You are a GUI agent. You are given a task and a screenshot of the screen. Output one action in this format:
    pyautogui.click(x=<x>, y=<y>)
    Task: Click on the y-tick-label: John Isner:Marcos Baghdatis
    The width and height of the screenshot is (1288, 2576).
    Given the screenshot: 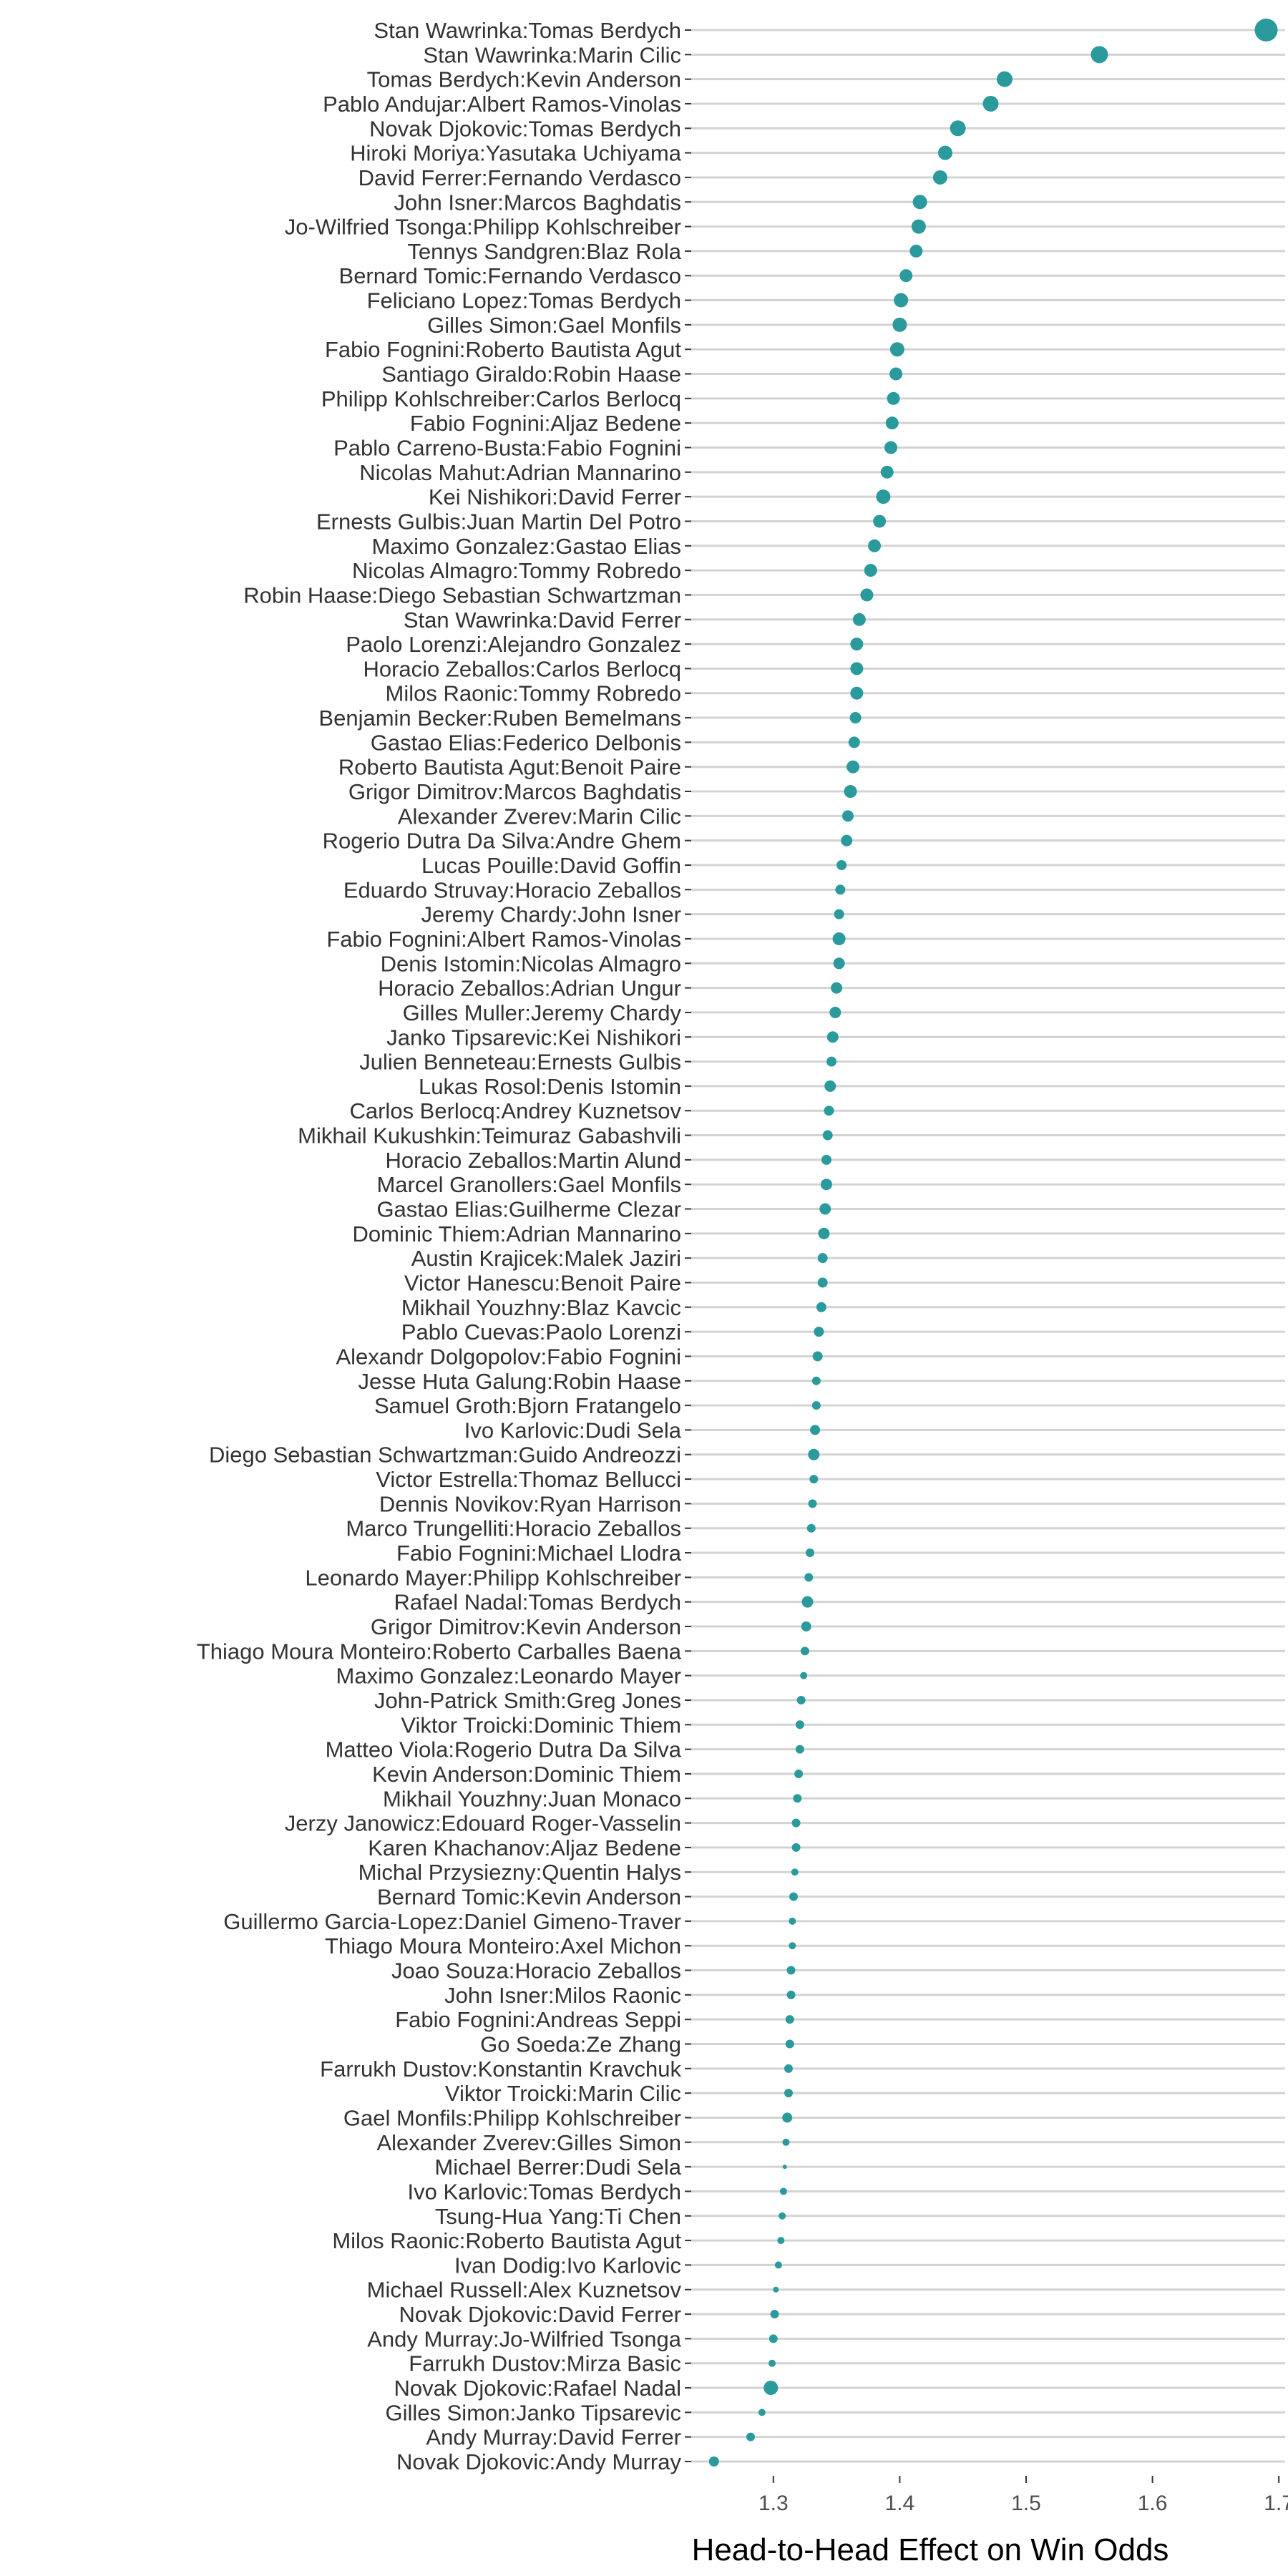 What is the action you would take?
    pyautogui.click(x=538, y=202)
    